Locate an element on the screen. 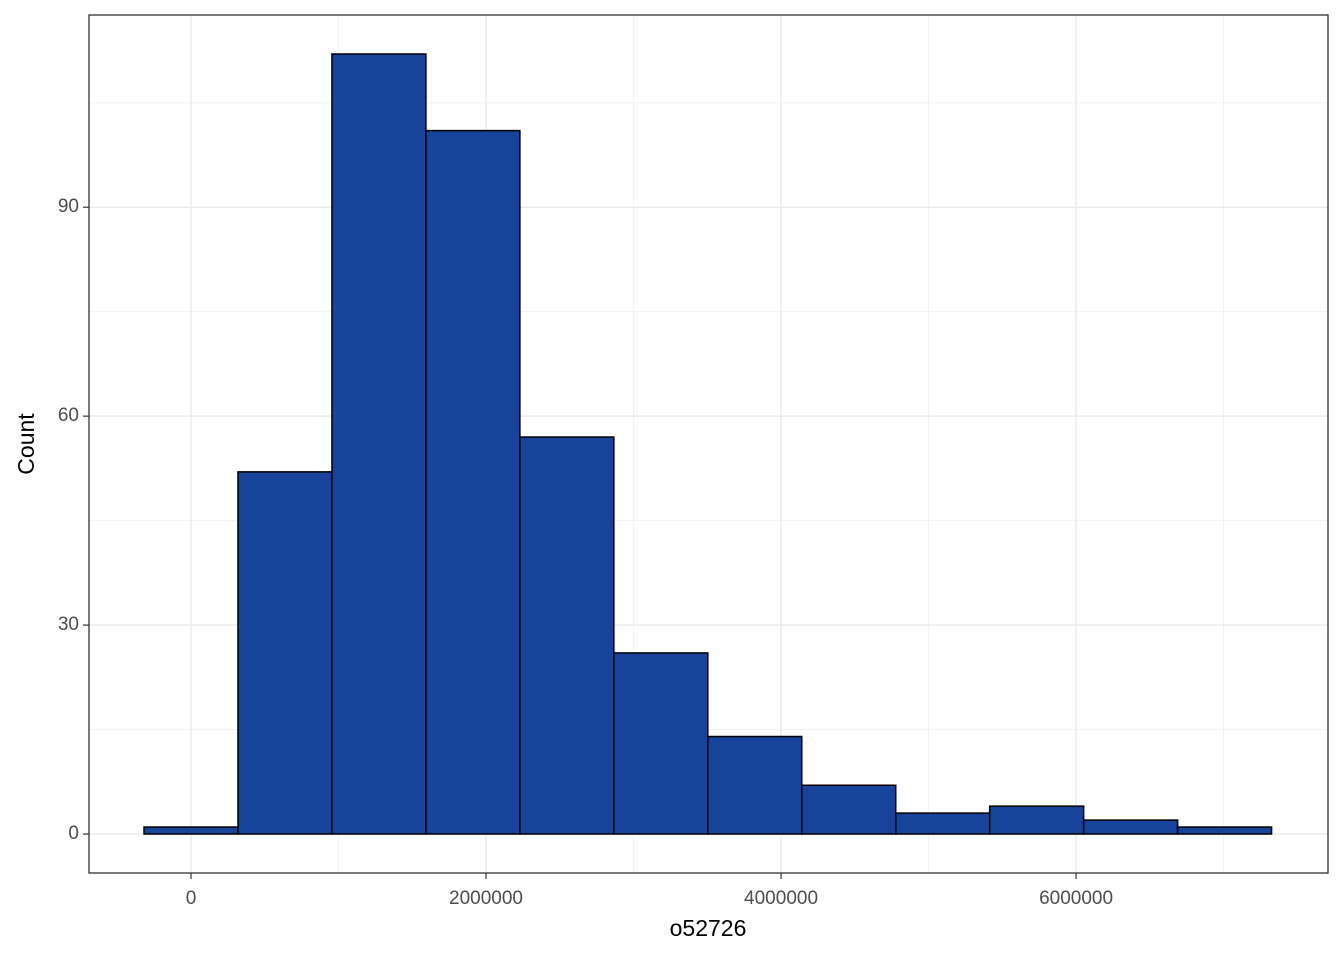 This screenshot has width=1344, height=960. x-tick-label: 6000000 is located at coordinates (1076, 898).